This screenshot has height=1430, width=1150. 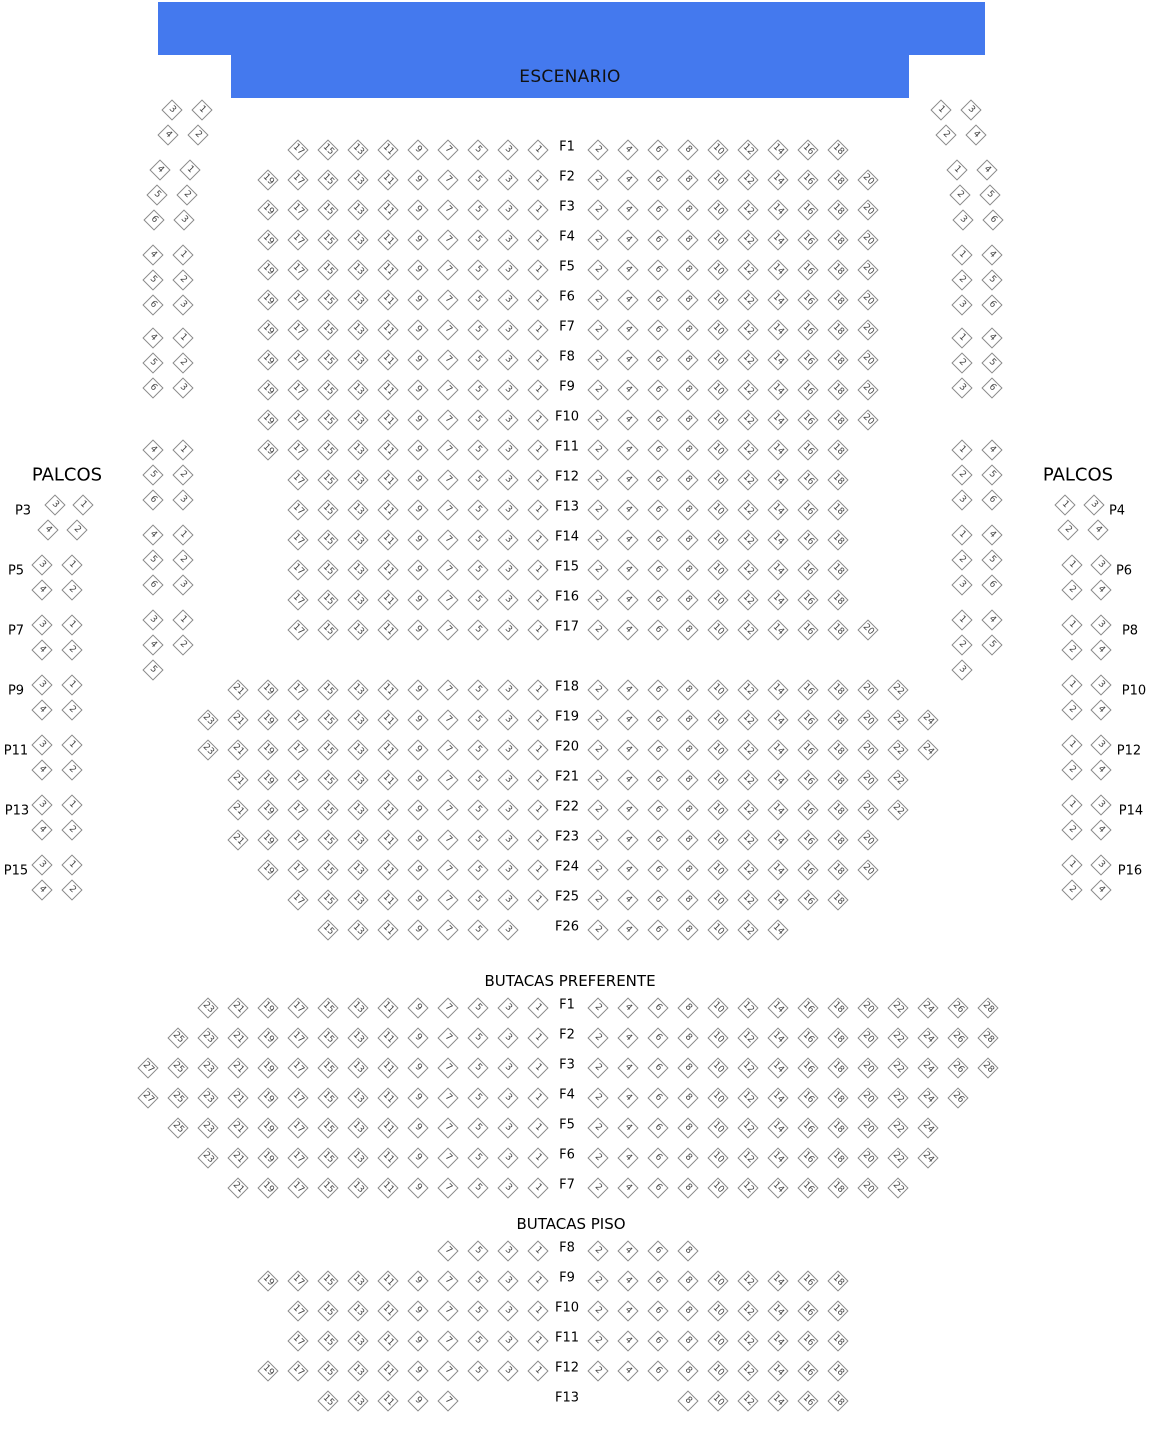 I want to click on preferente-seat: 7, so click(x=448, y=1188).